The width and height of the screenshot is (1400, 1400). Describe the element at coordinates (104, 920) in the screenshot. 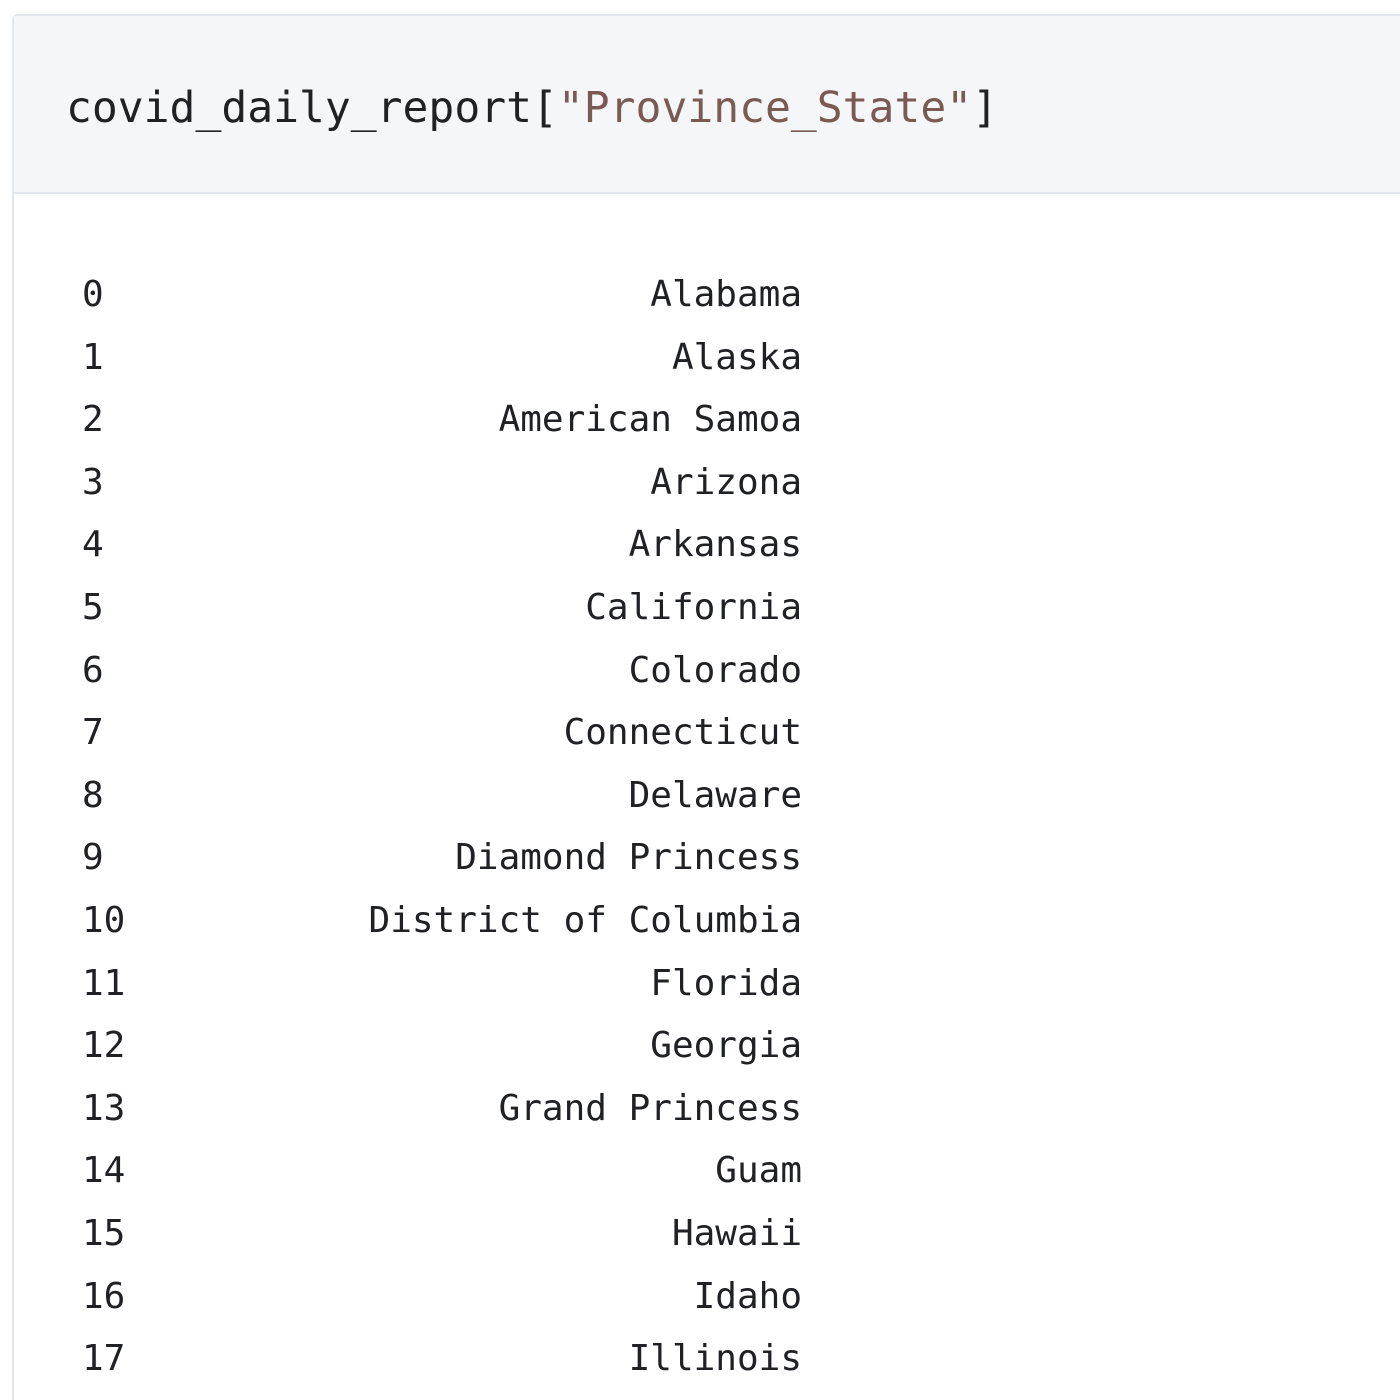

I see `series-index: 10` at that location.